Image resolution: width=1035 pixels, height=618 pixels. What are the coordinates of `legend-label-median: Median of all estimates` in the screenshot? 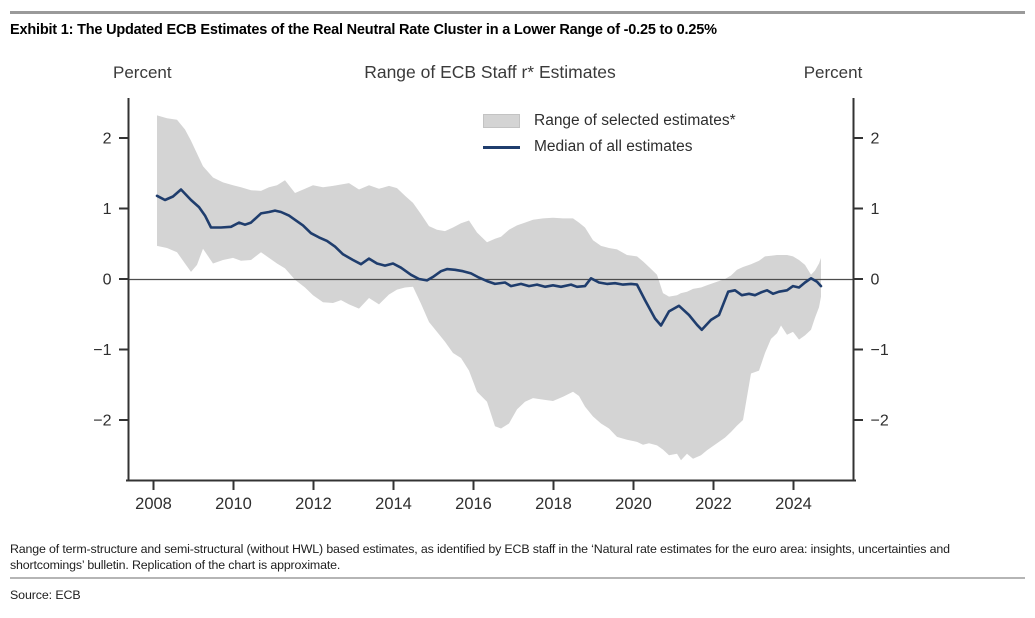 It's located at (613, 146).